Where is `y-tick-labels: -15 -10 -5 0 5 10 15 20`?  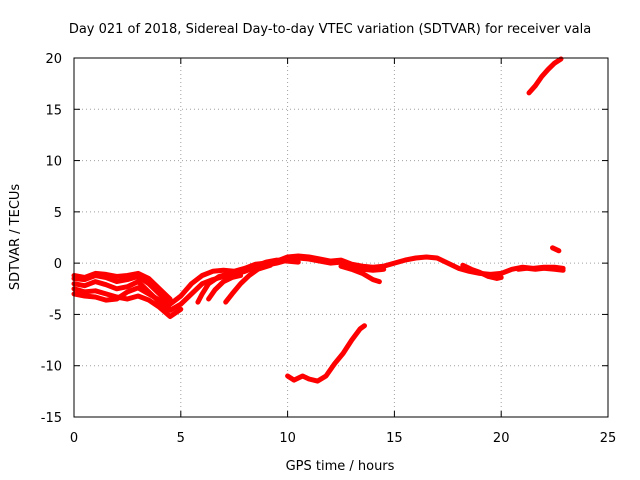
y-tick-labels: -15 -10 -5 0 5 10 15 20 is located at coordinates (51, 239).